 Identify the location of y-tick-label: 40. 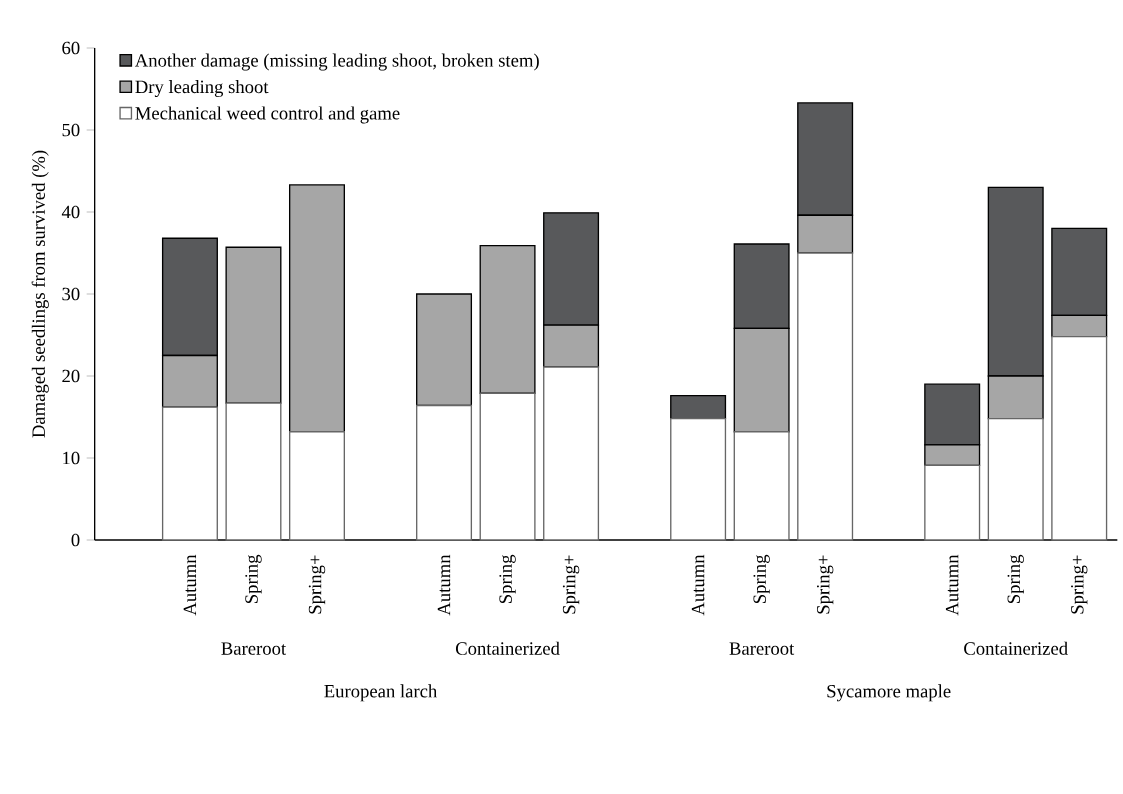
(70, 212).